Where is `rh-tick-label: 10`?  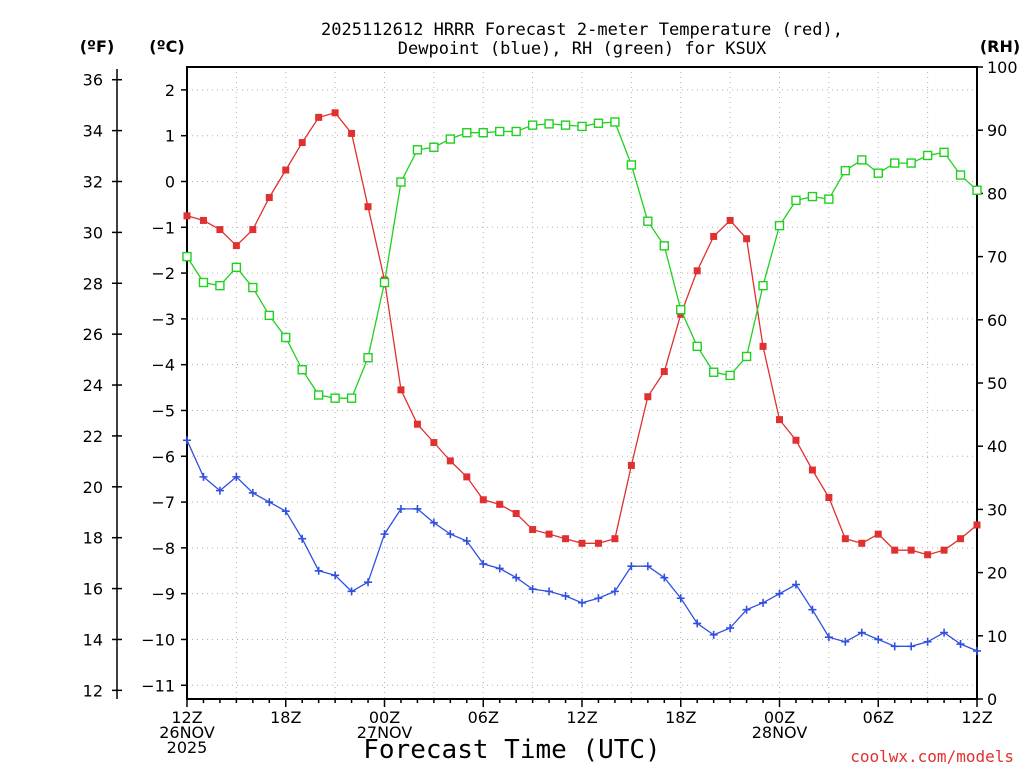 rh-tick-label: 10 is located at coordinates (997, 636).